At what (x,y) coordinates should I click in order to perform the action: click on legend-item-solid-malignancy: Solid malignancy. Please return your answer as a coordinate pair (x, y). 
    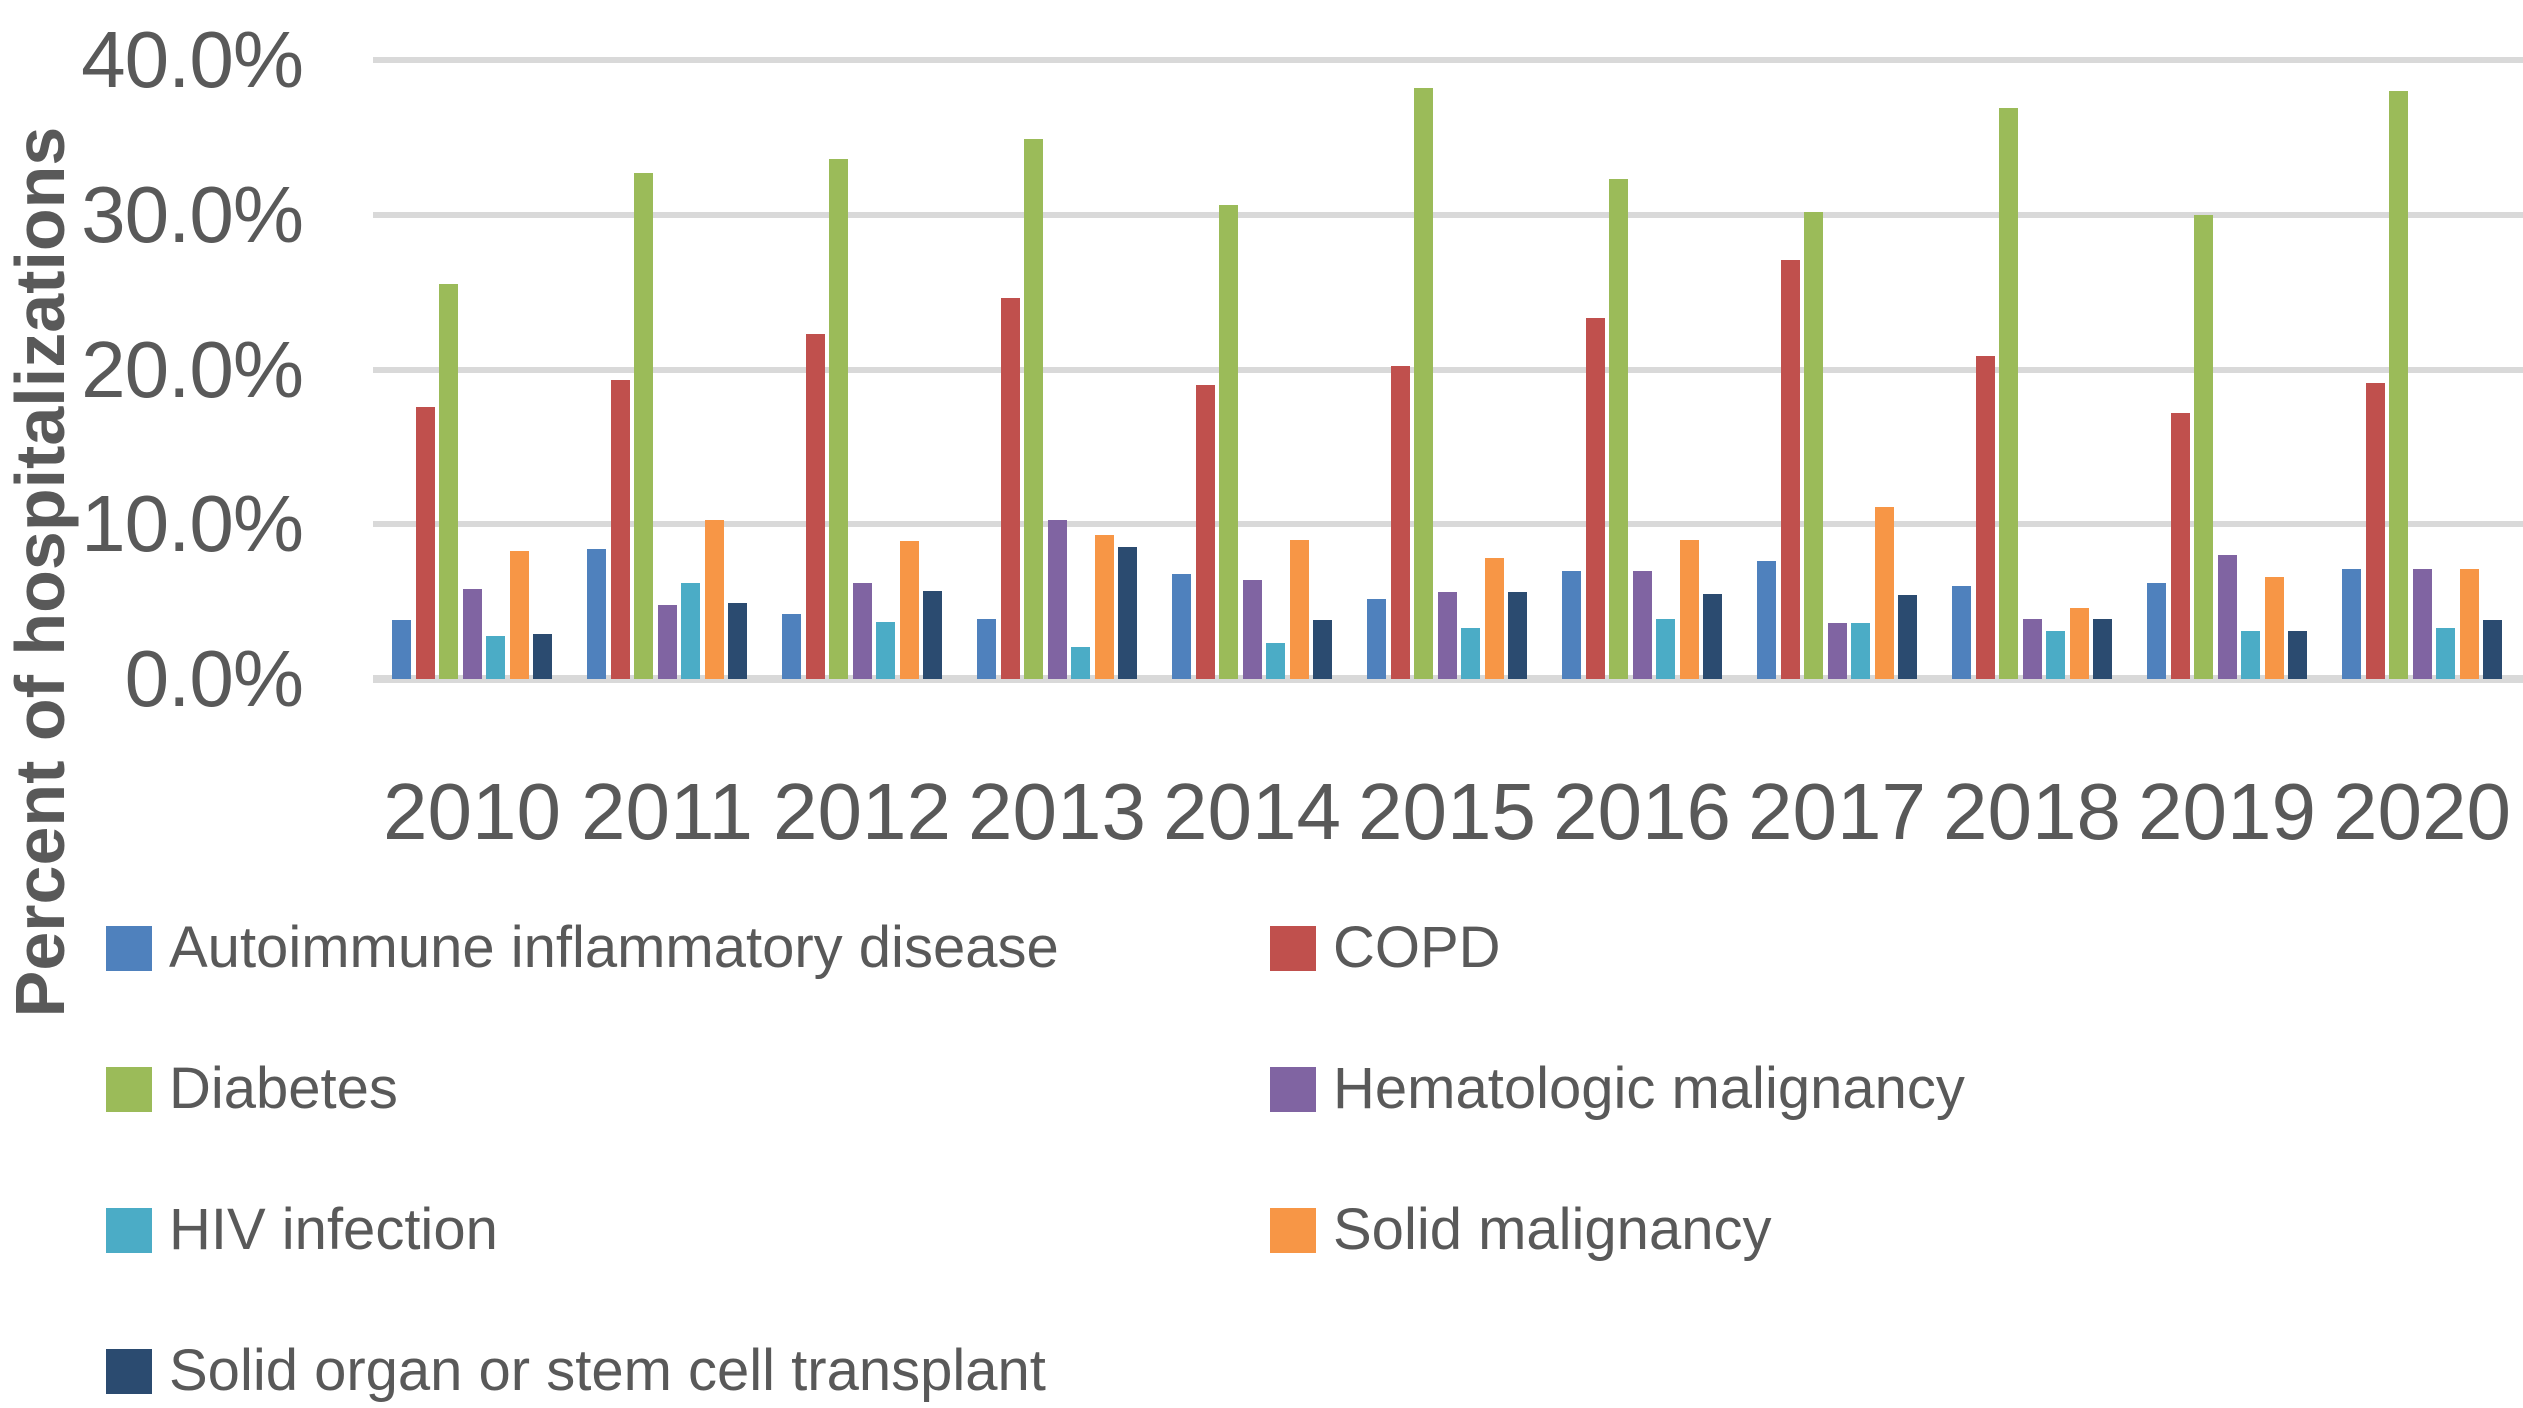
    Looking at the image, I should click on (1520, 1230).